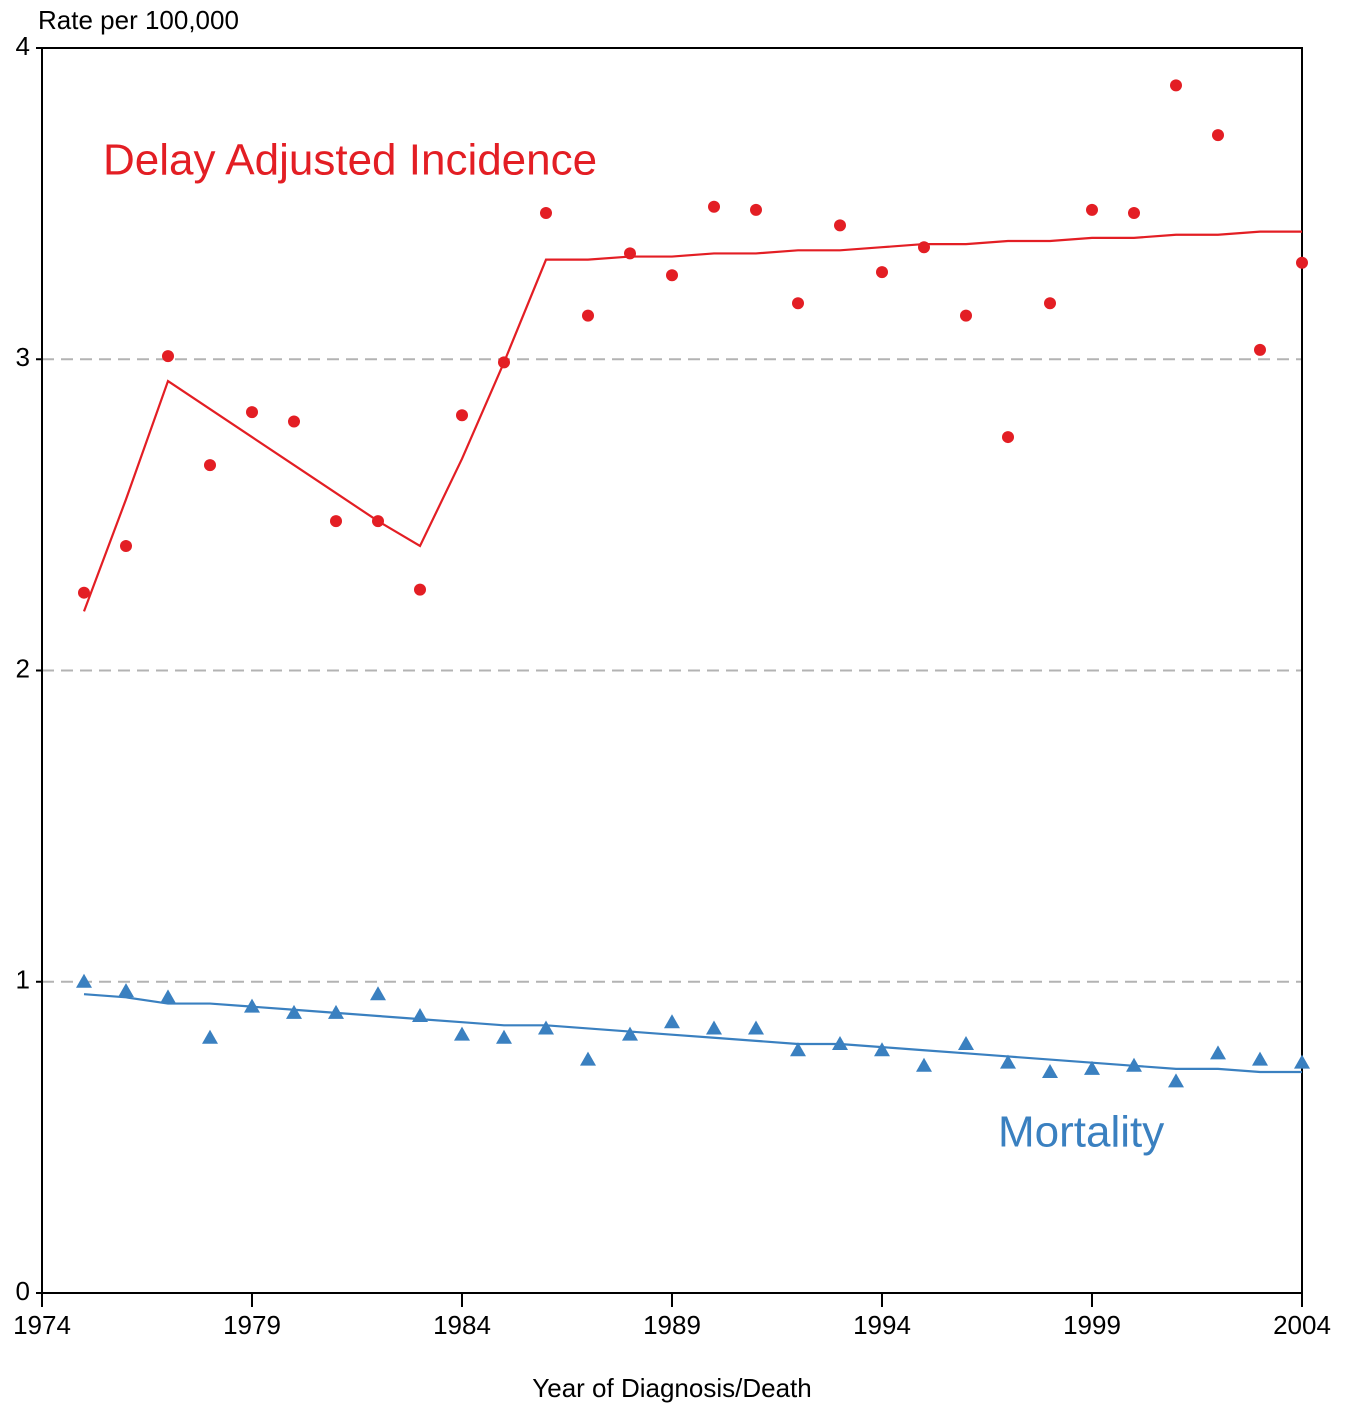  I want to click on y-tick-label: 1, so click(23, 980).